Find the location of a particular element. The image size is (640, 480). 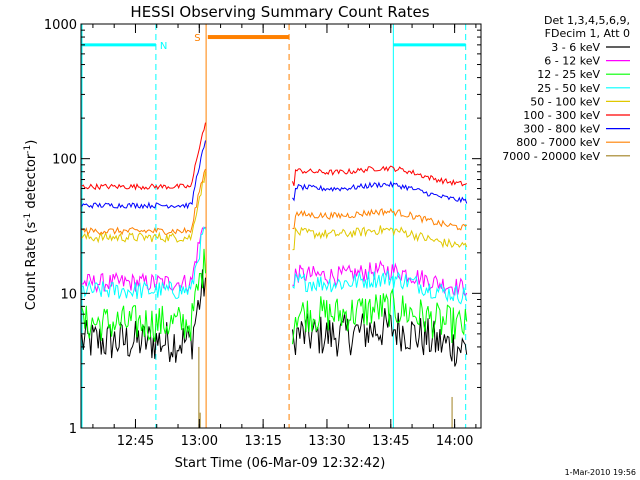

legend-label-7: 300 - 800 keV is located at coordinates (561, 129).